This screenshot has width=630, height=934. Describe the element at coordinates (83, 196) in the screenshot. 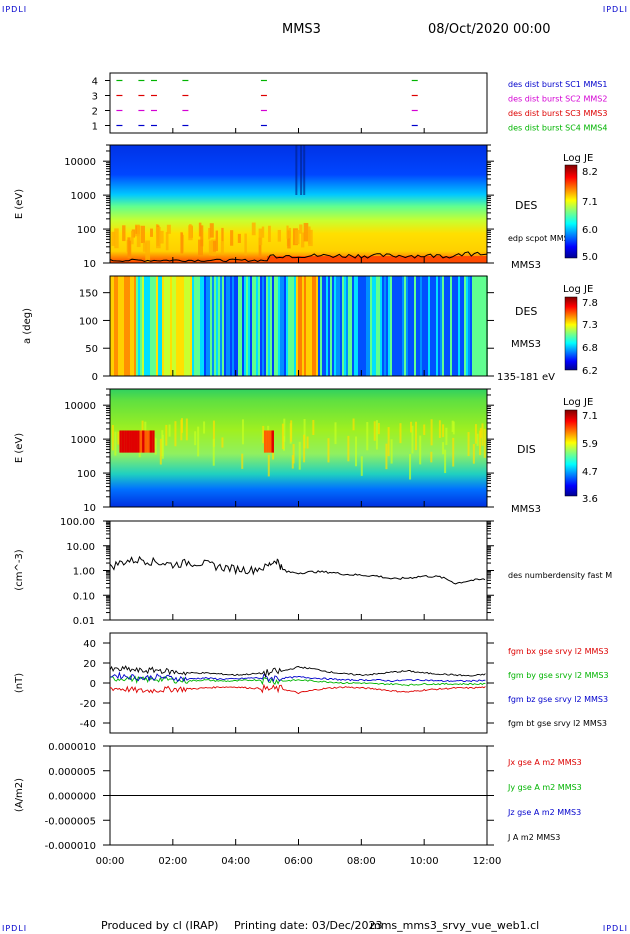

I see `y-tick-label: 1000` at that location.